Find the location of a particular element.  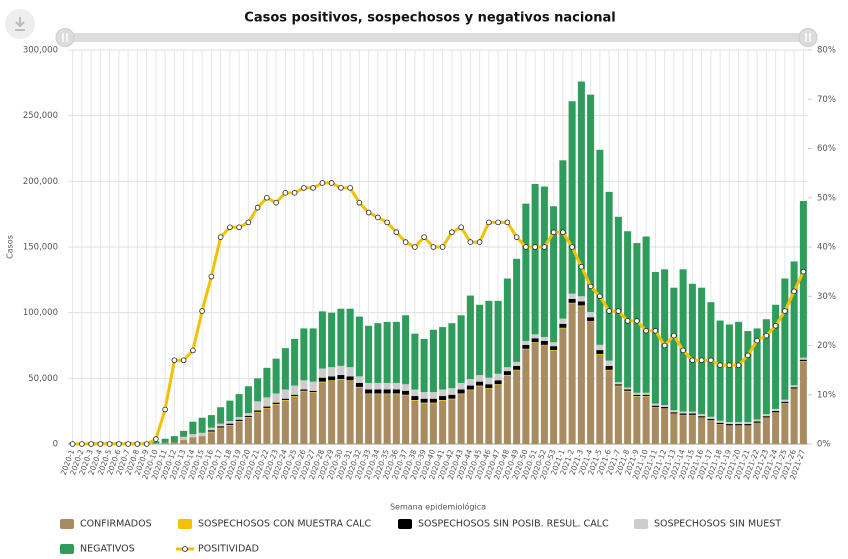

legend-swatch is located at coordinates (67, 524).